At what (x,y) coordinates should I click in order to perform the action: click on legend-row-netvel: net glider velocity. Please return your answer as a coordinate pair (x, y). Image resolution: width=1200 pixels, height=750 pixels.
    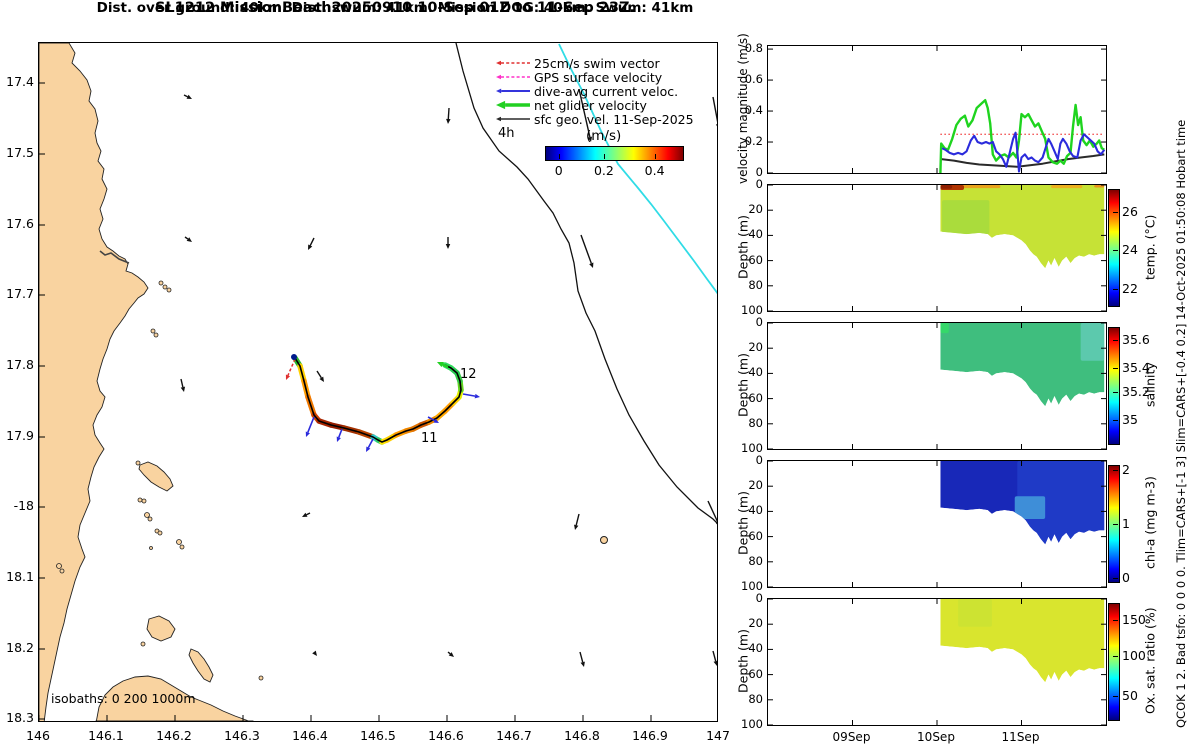
    Looking at the image, I should click on (592, 105).